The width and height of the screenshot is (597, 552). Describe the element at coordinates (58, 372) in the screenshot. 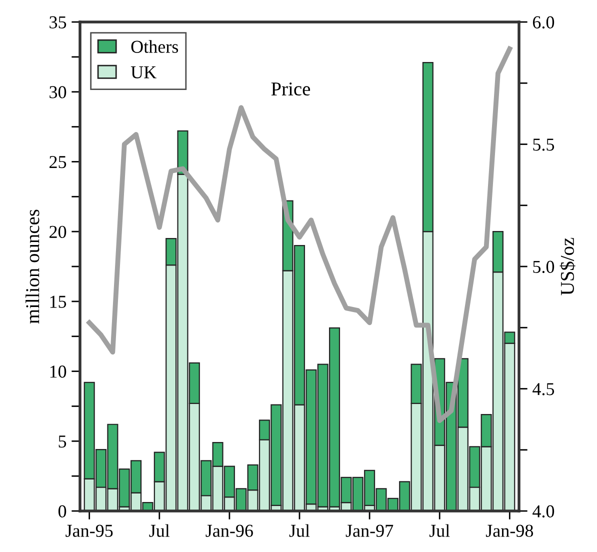

I see `y-tick-label: 10` at that location.